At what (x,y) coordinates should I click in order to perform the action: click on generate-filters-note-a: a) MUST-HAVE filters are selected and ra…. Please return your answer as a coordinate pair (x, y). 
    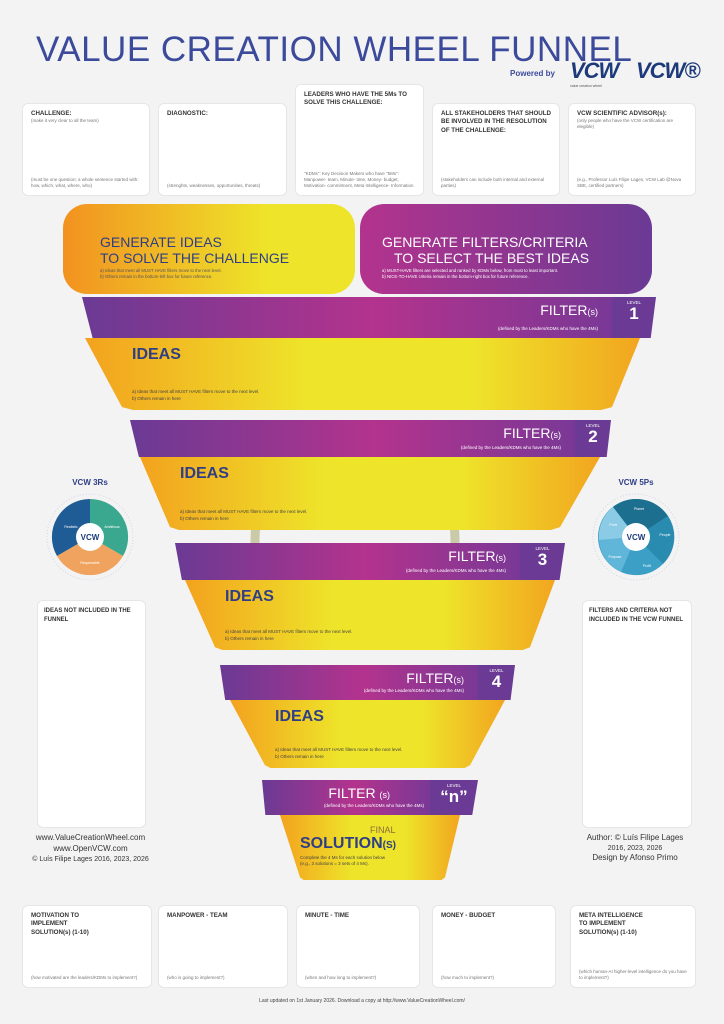
    Looking at the image, I should click on (470, 271).